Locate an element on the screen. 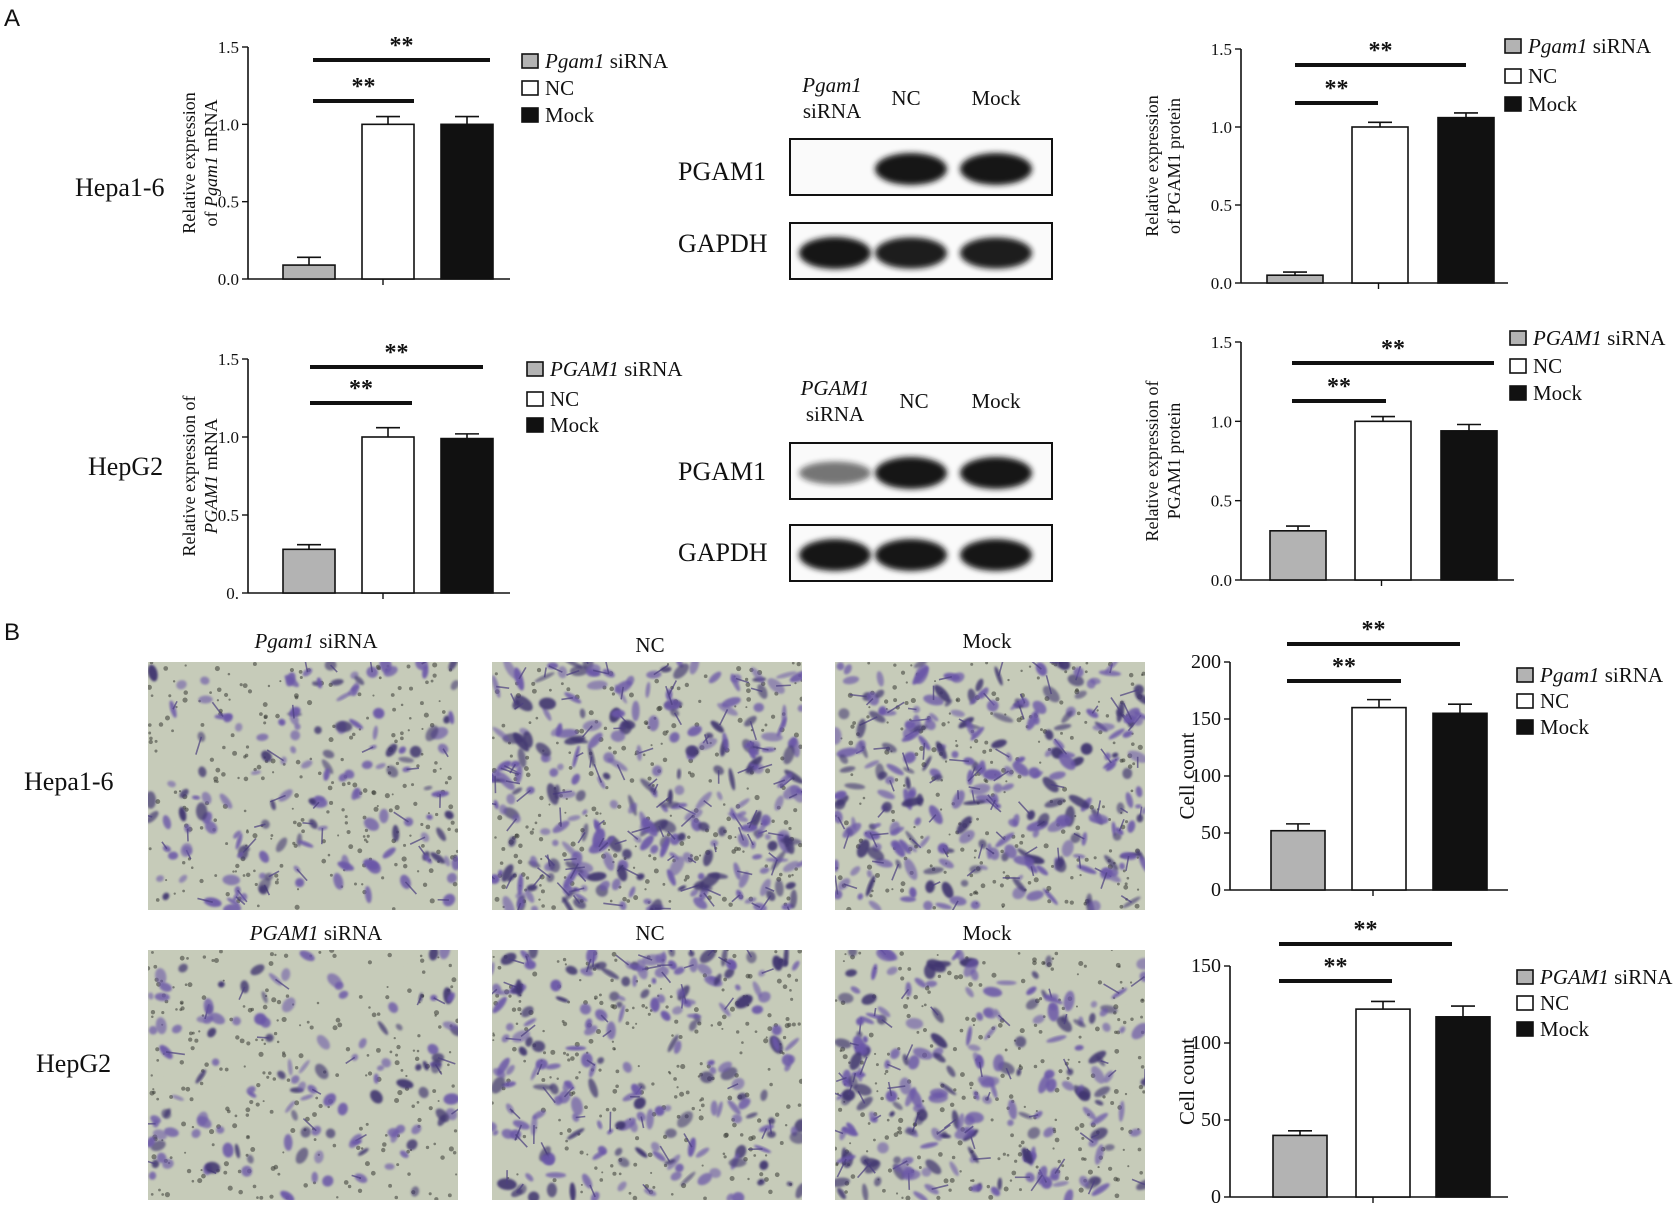 This screenshot has width=1678, height=1207. y-axis-label: PGAM1 mRNA is located at coordinates (211, 476).